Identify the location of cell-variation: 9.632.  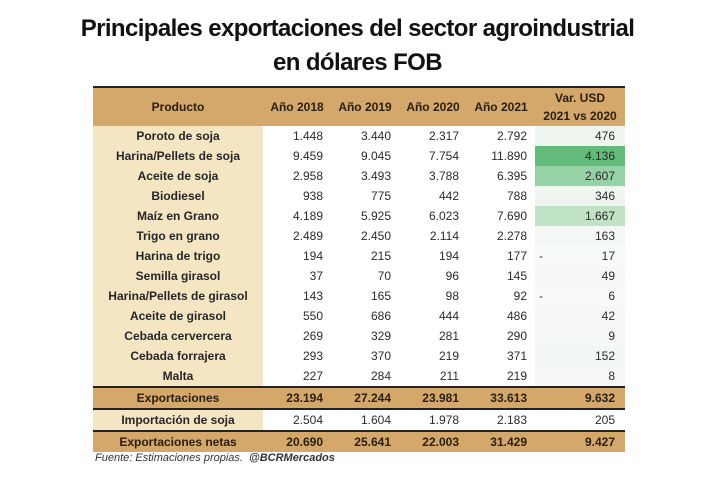
(580, 397).